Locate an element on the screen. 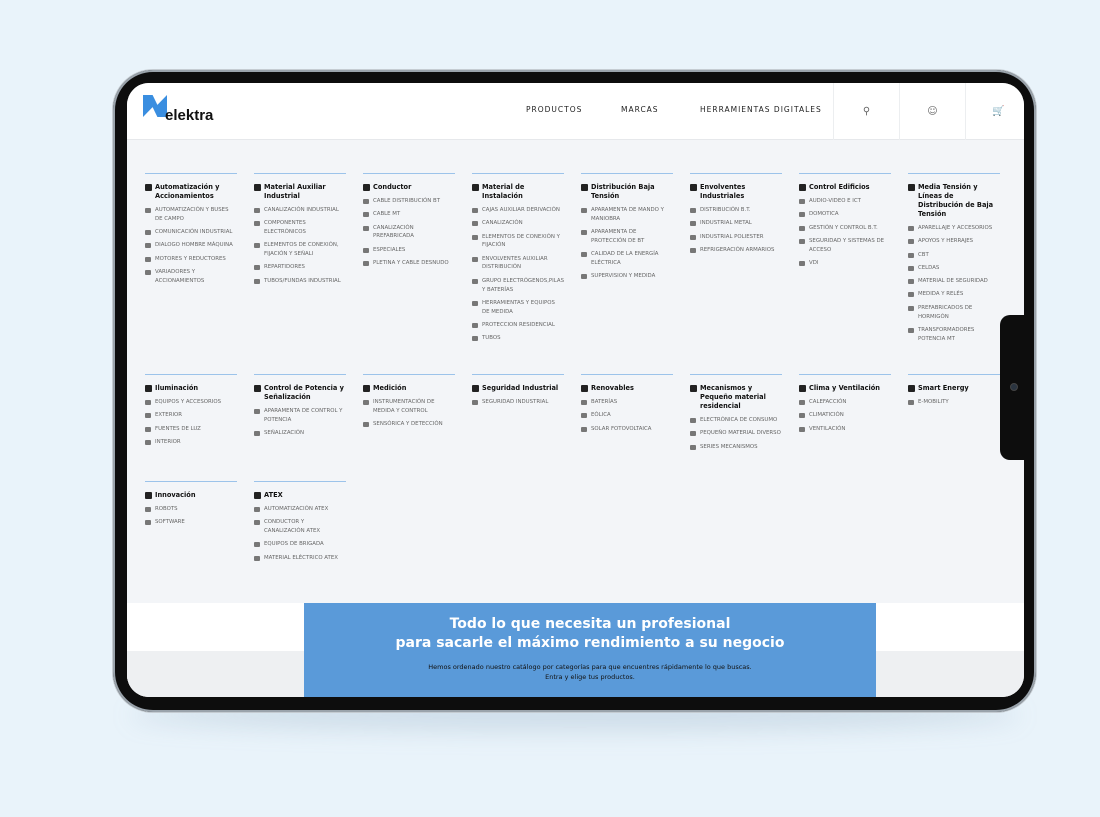 This screenshot has height=817, width=1100. category-heading: Material Auxiliar Industrial is located at coordinates (300, 192).